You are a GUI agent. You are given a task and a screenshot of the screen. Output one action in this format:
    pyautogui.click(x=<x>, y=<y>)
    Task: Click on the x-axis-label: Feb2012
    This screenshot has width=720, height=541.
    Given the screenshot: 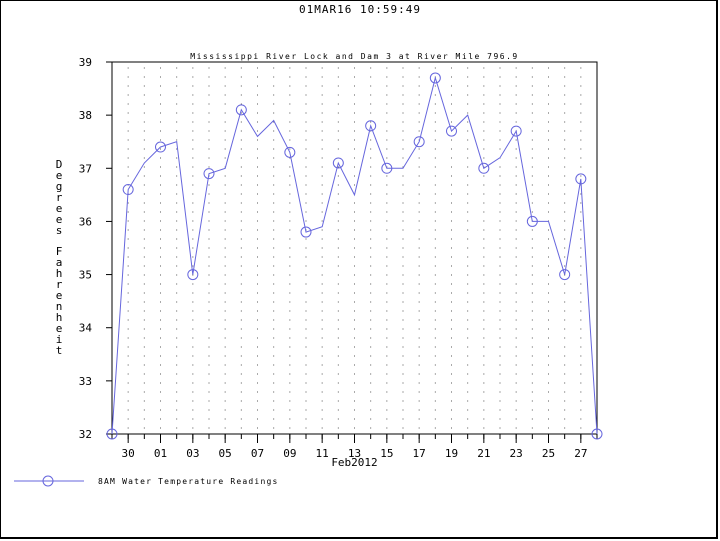 What is the action you would take?
    pyautogui.click(x=354, y=462)
    